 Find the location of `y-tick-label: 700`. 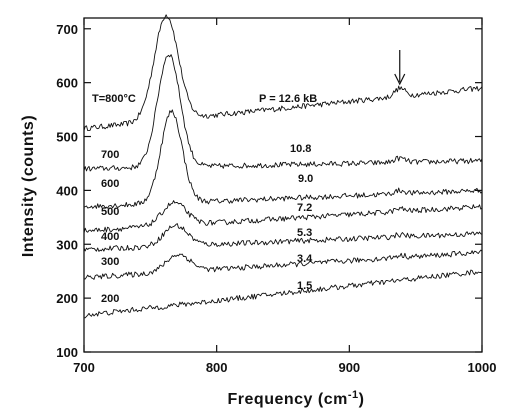

y-tick-label: 700 is located at coordinates (67, 29).